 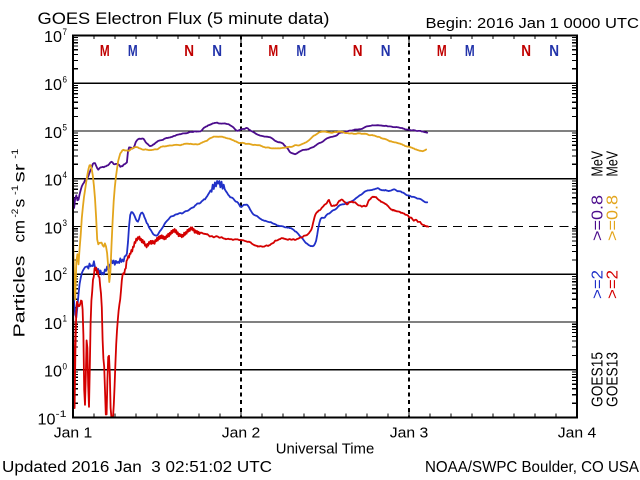 I want to click on svg-text: Universal Time, so click(x=325, y=449).